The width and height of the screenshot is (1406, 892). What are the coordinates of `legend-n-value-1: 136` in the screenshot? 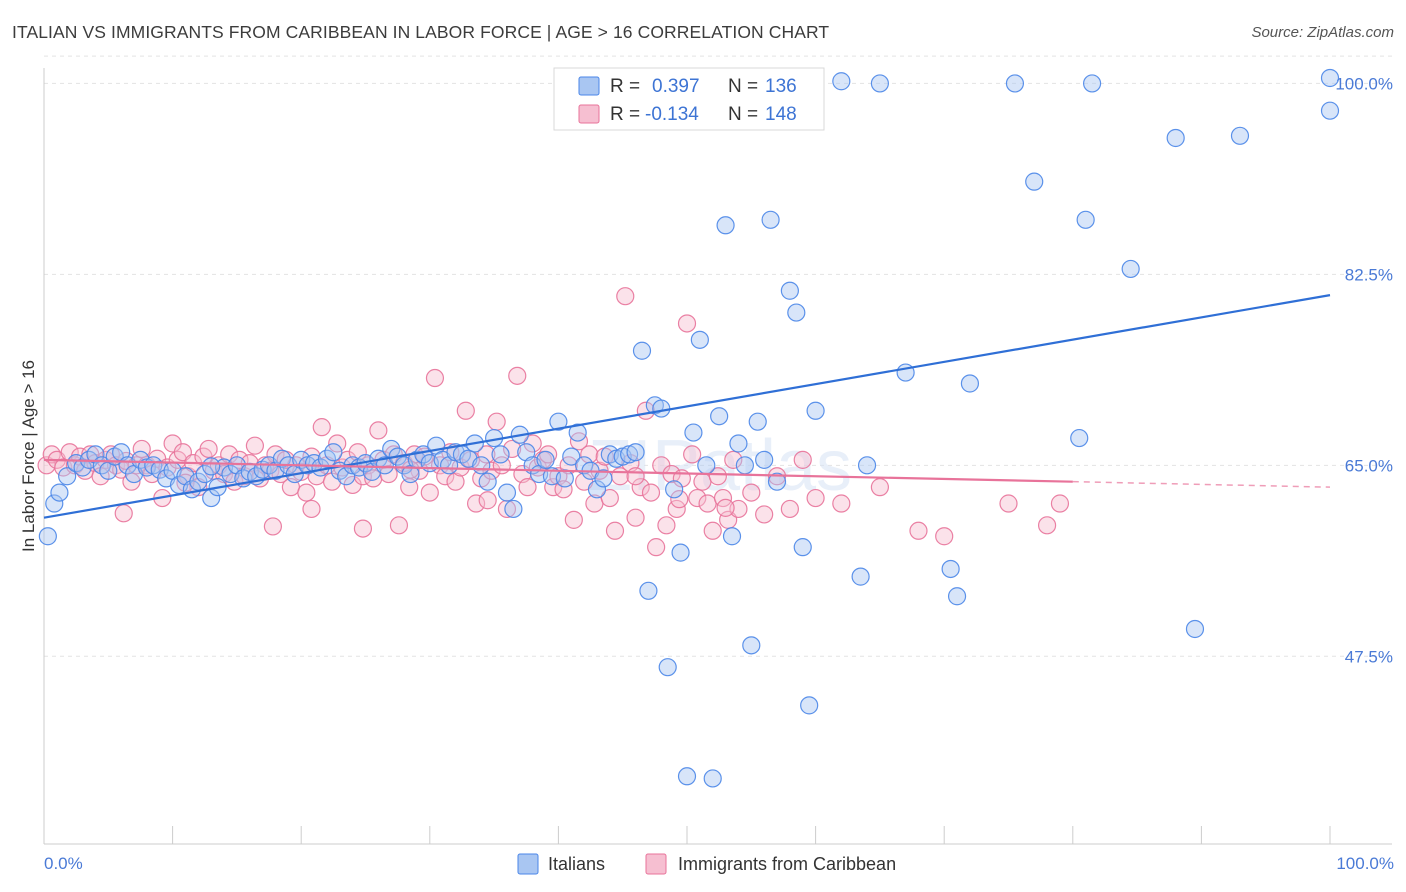 It's located at (781, 86).